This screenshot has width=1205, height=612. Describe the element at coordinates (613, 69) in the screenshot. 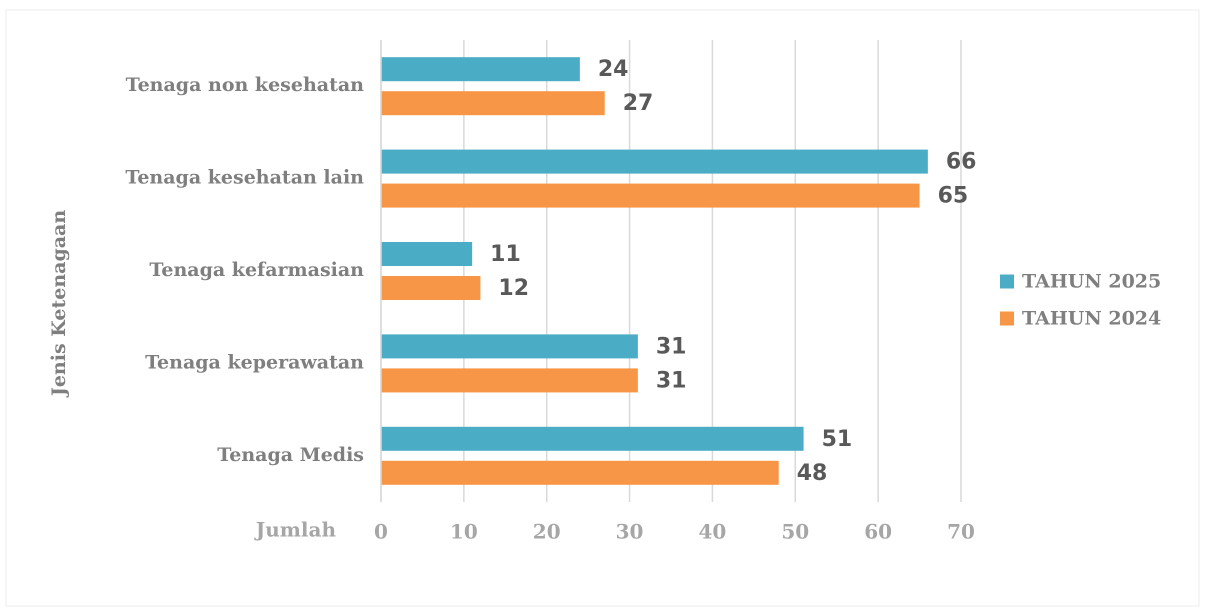

I see `value-label: 24` at that location.